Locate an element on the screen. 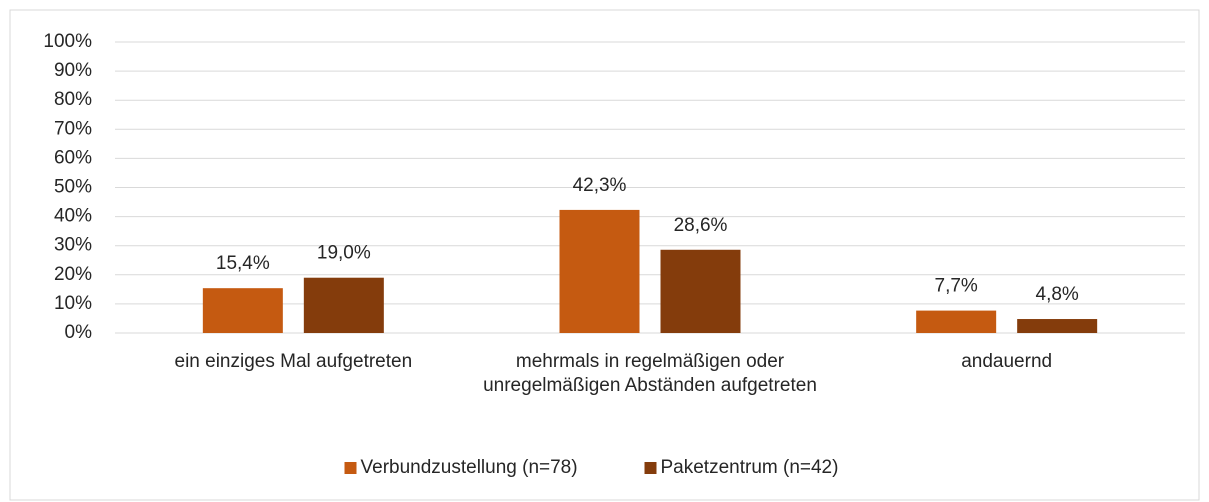 Image resolution: width=1209 pixels, height=502 pixels. data-label: 19,0% is located at coordinates (344, 253).